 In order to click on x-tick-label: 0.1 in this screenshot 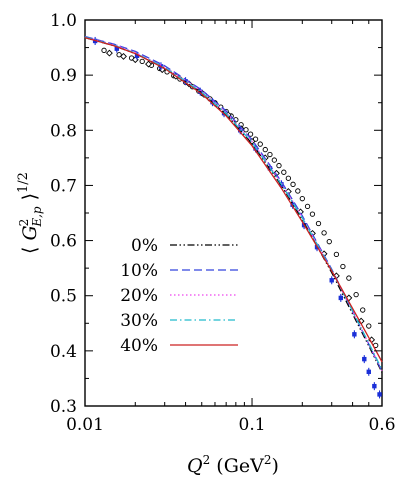, I will do `click(252, 425)`.